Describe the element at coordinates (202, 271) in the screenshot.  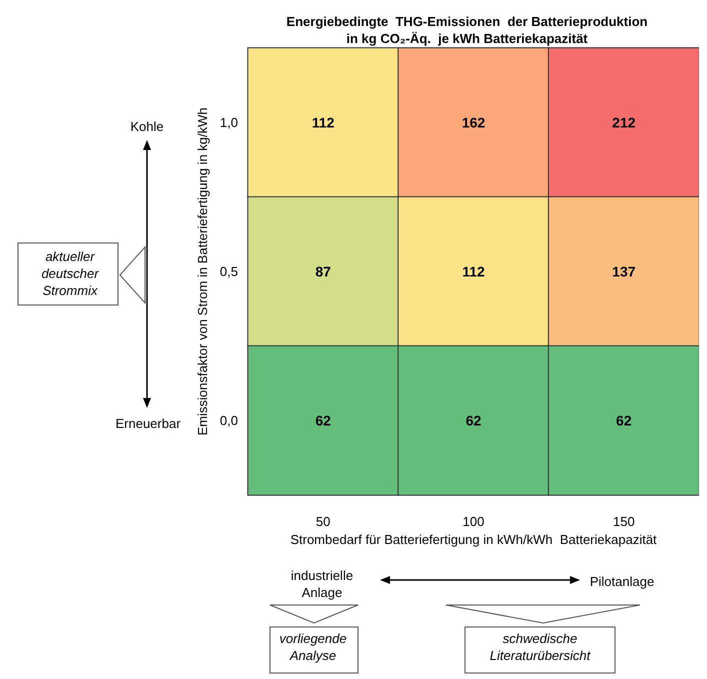
I see `y-axis-title: Emissionsfaktor von Strom in Batteriefertigung in kg/kWh` at that location.